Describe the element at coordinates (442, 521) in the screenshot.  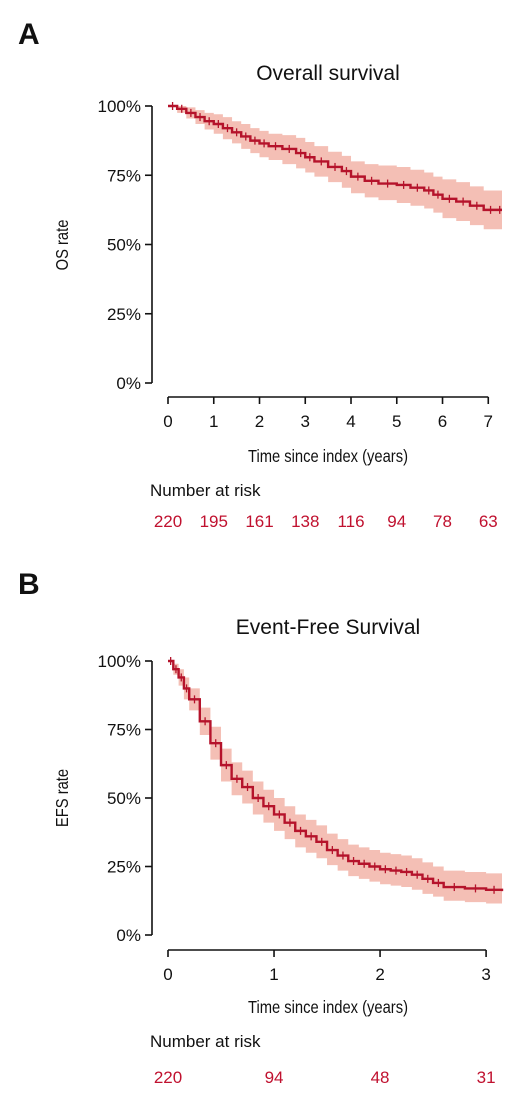
I see `risk-count: 78` at that location.